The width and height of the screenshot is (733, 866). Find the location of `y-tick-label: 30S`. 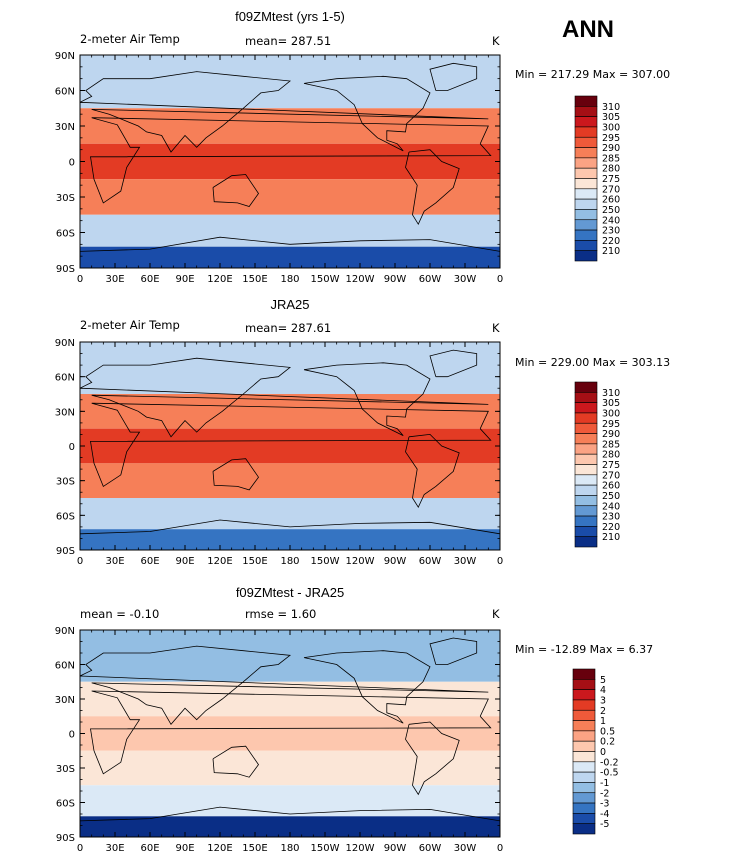

y-tick-label: 30S is located at coordinates (65, 482).